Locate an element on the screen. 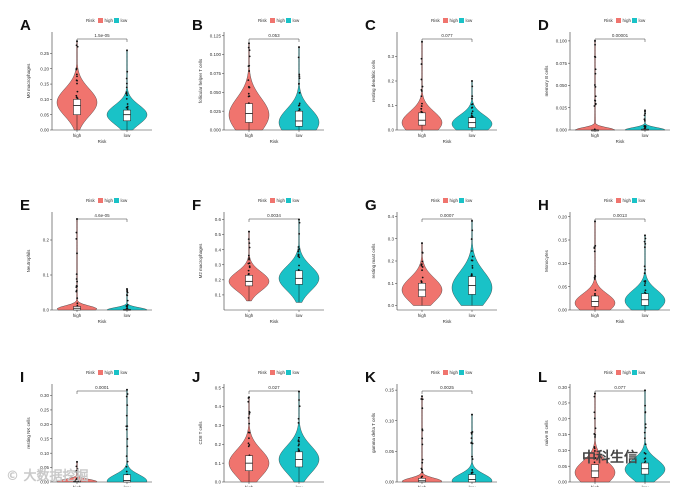 The image size is (696, 487). y-axis-title: gamma delta T cells is located at coordinates (373, 432).